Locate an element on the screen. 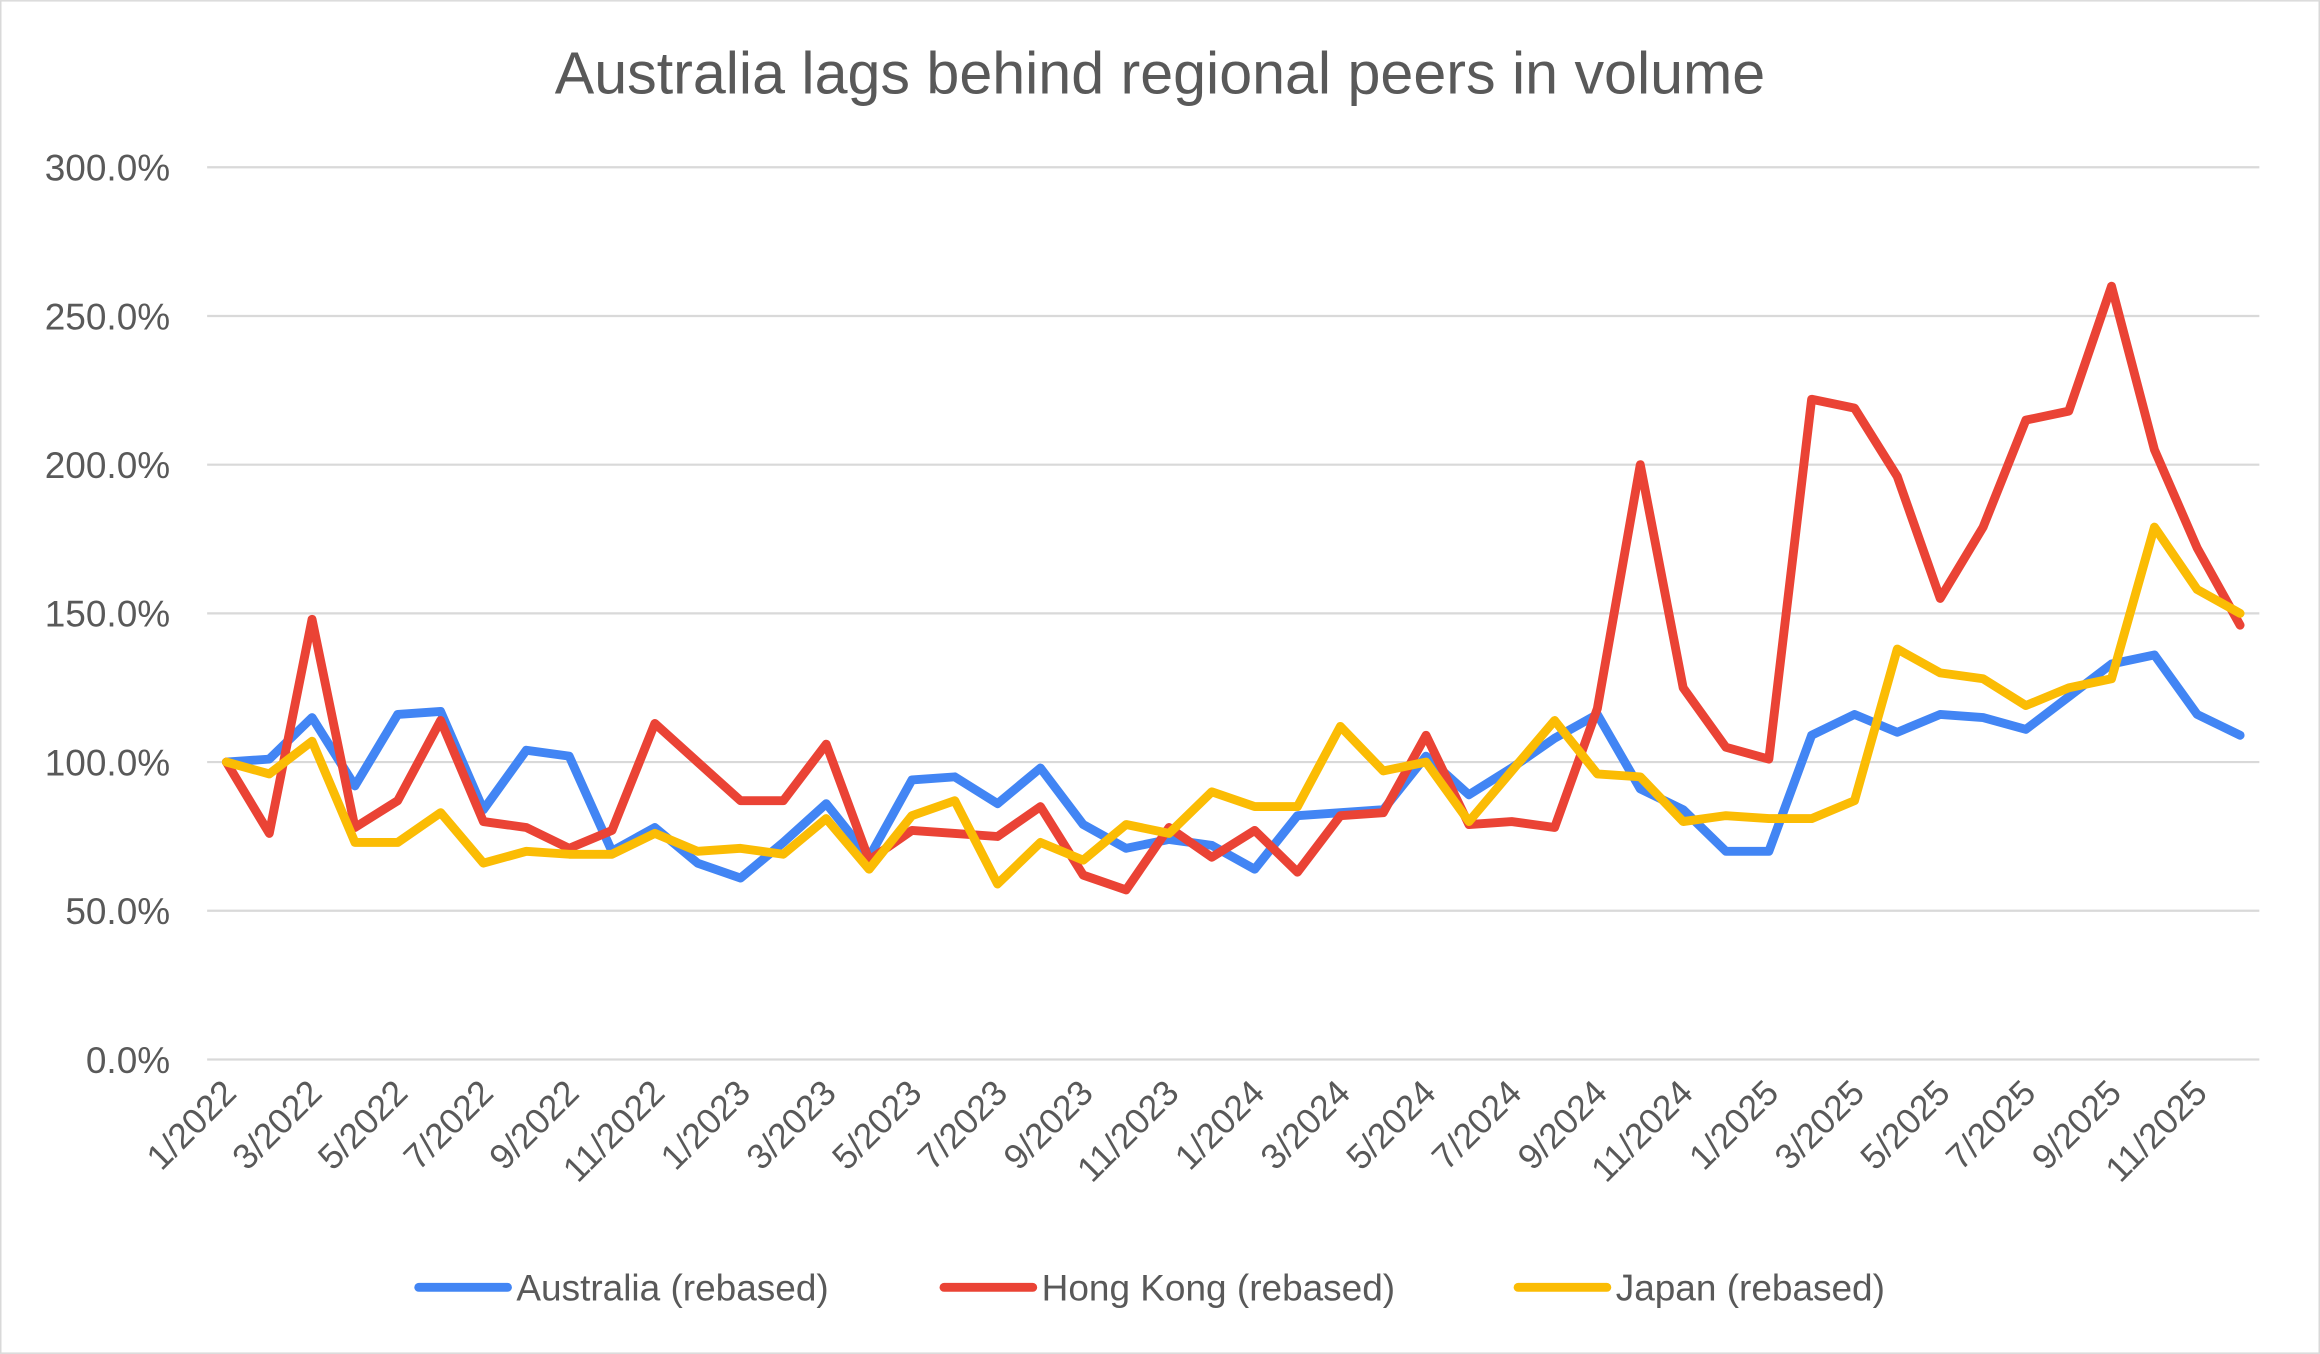 This screenshot has width=2320, height=1354. y-tick-label: 200.0% is located at coordinates (107, 465).